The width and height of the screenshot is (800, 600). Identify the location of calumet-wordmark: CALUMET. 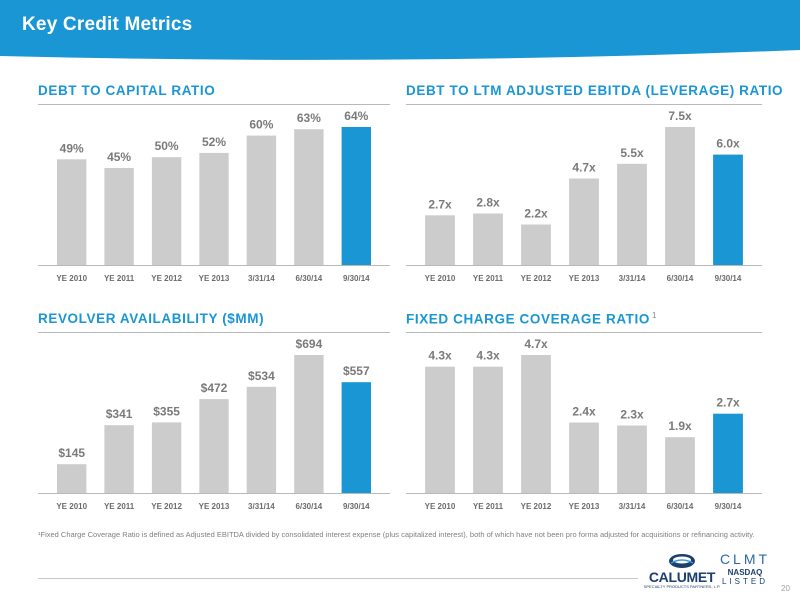
(682, 577).